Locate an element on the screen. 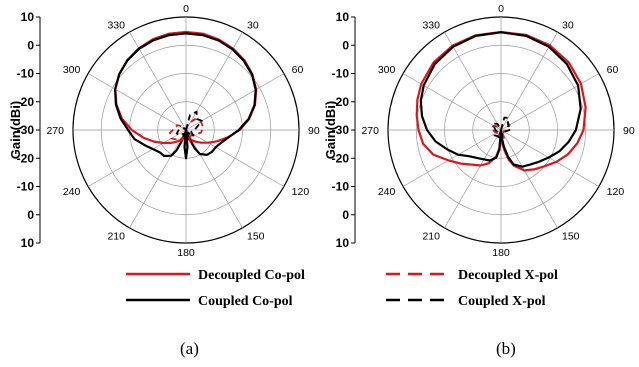 The height and width of the screenshot is (367, 639). panel-label-a: (a) is located at coordinates (189, 348).